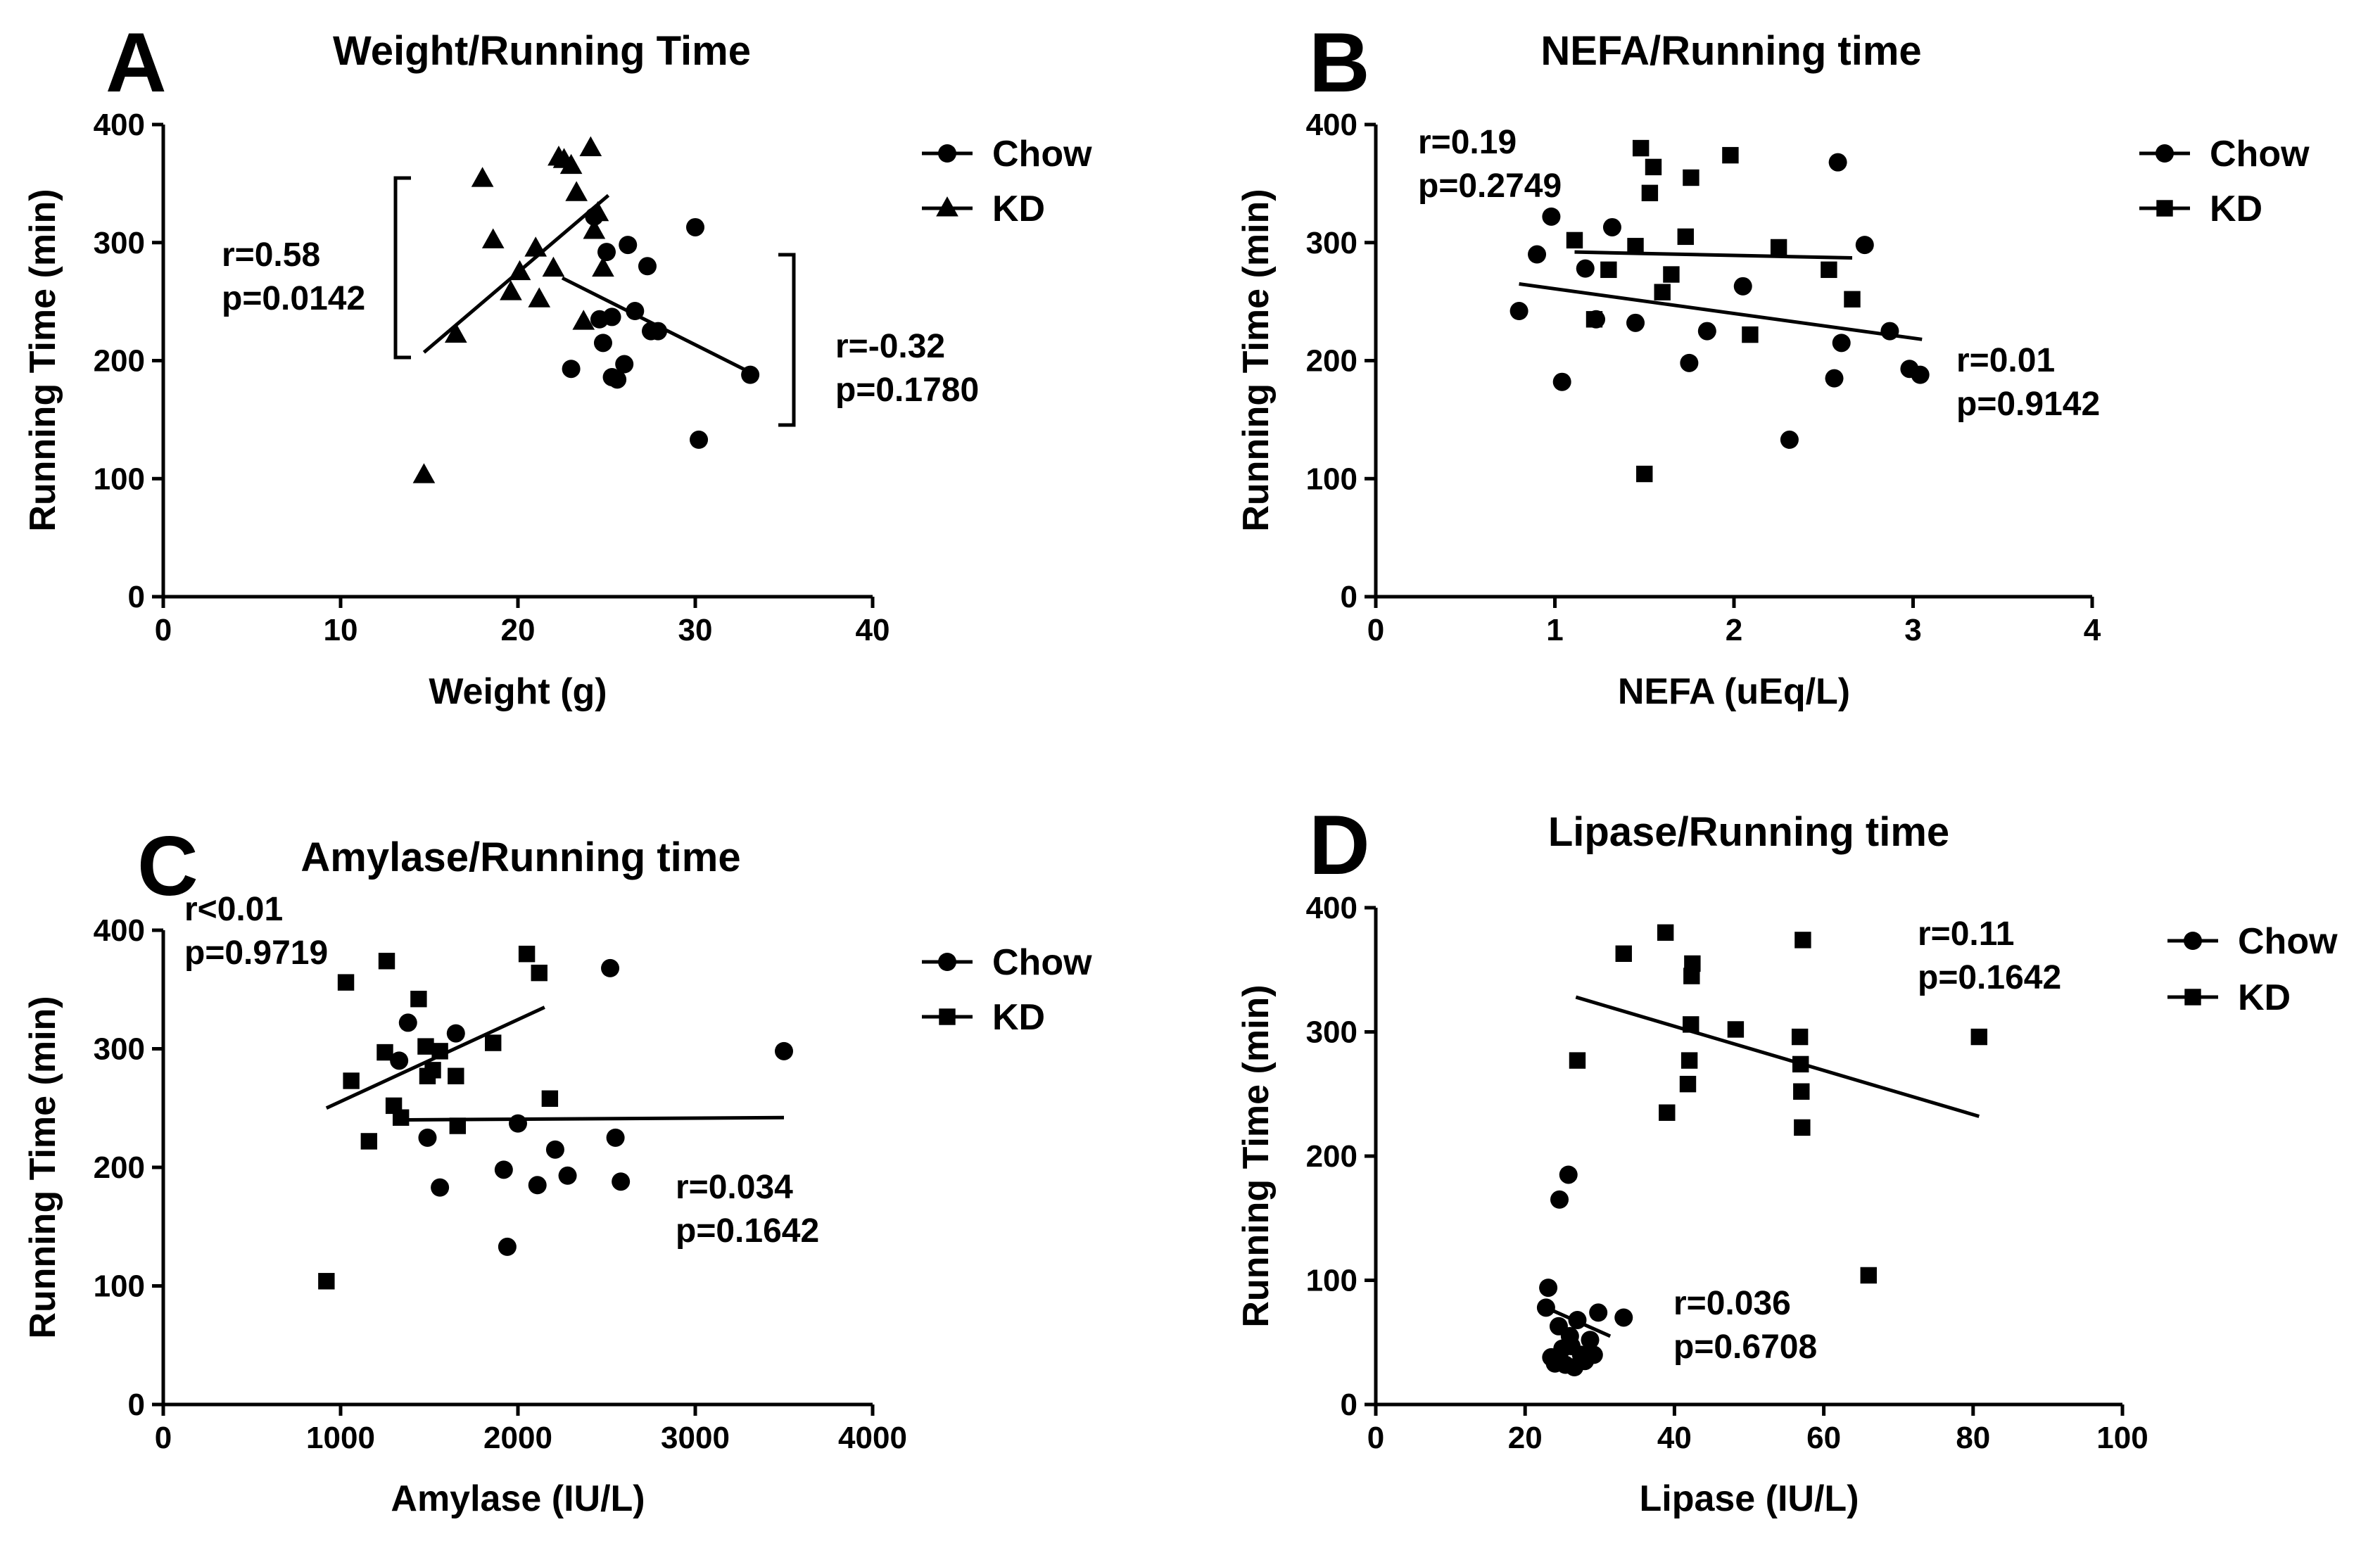  What do you see at coordinates (695, 1438) in the screenshot?
I see `x-tick-label: 3000` at bounding box center [695, 1438].